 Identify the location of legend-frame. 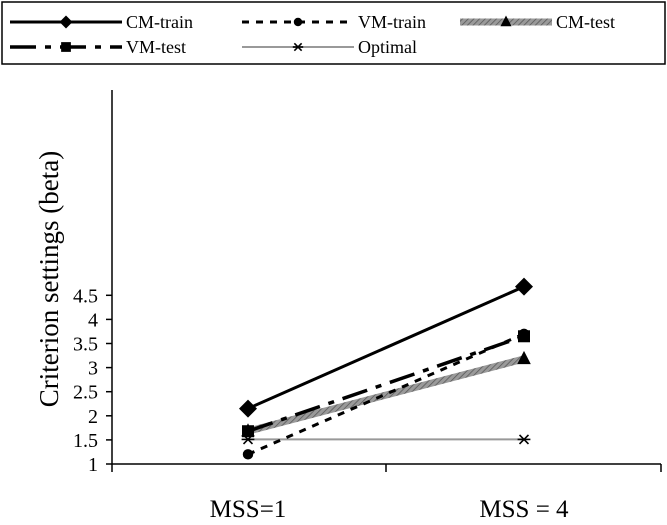
(333, 33).